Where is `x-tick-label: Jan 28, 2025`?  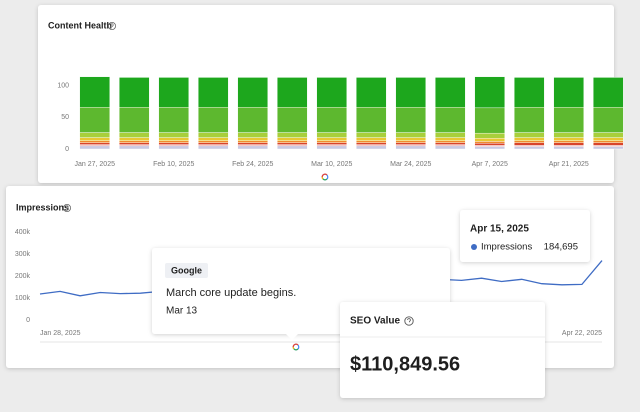 x-tick-label: Jan 28, 2025 is located at coordinates (60, 333).